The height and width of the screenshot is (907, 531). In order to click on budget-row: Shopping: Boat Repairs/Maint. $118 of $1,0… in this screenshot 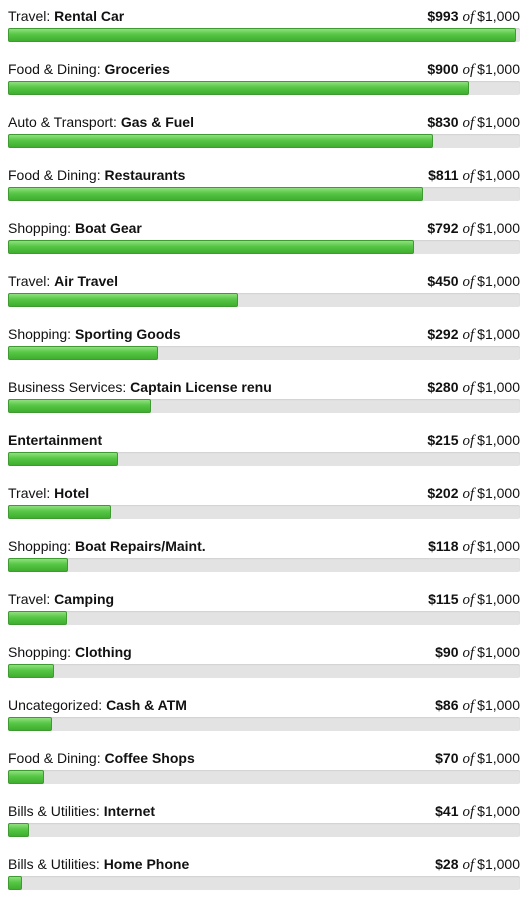, I will do `click(265, 562)`.